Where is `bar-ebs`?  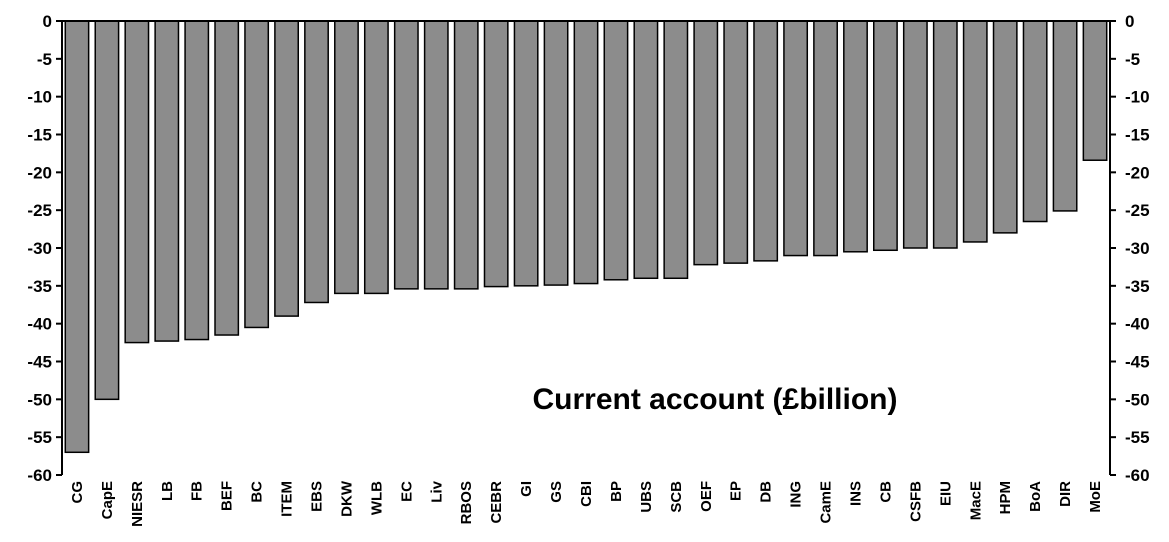
bar-ebs is located at coordinates (316, 162).